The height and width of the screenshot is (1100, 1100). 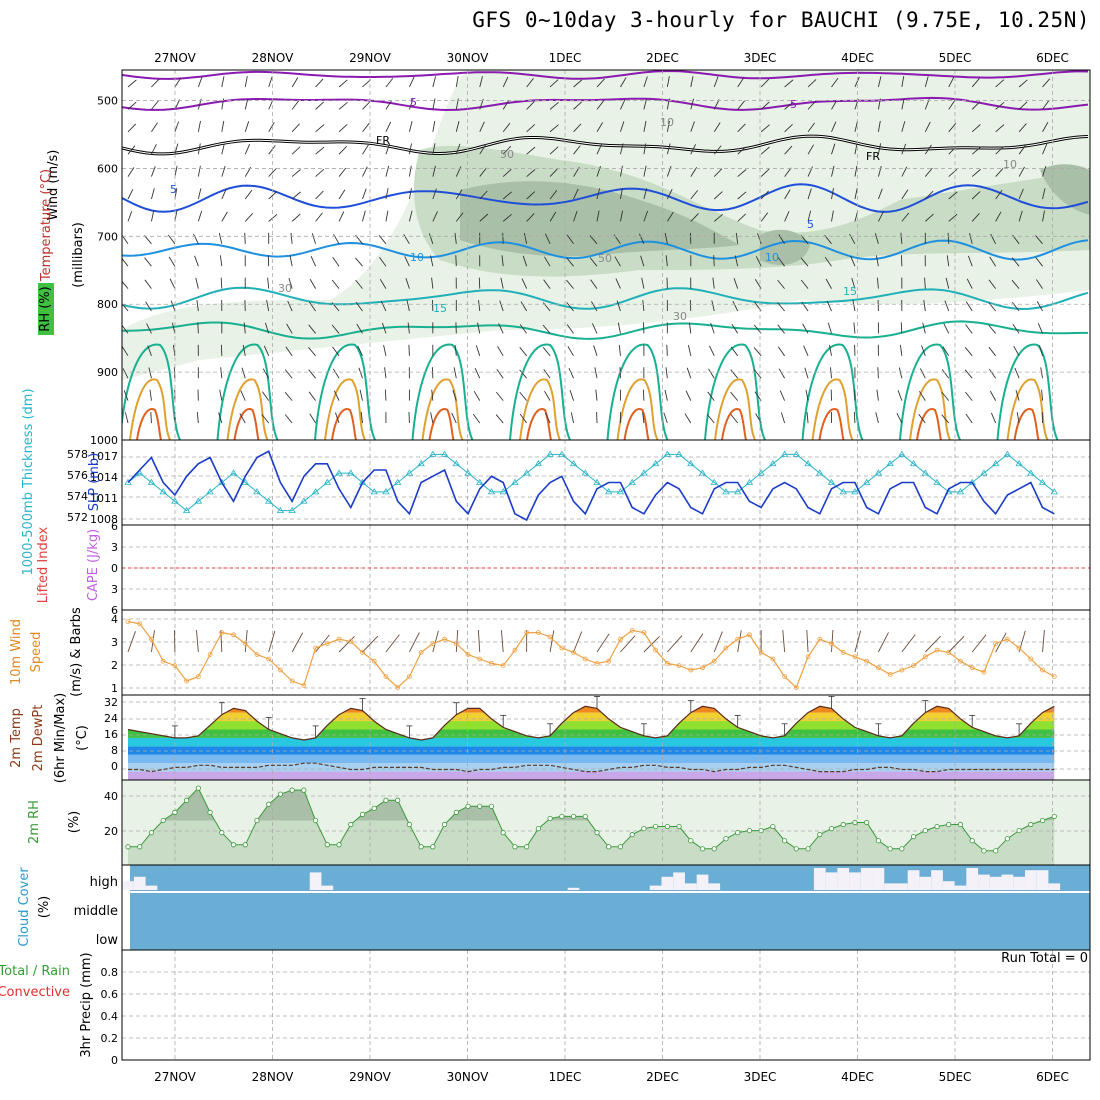 What do you see at coordinates (36, 652) in the screenshot?
I see `wind-label-2: Speed` at bounding box center [36, 652].